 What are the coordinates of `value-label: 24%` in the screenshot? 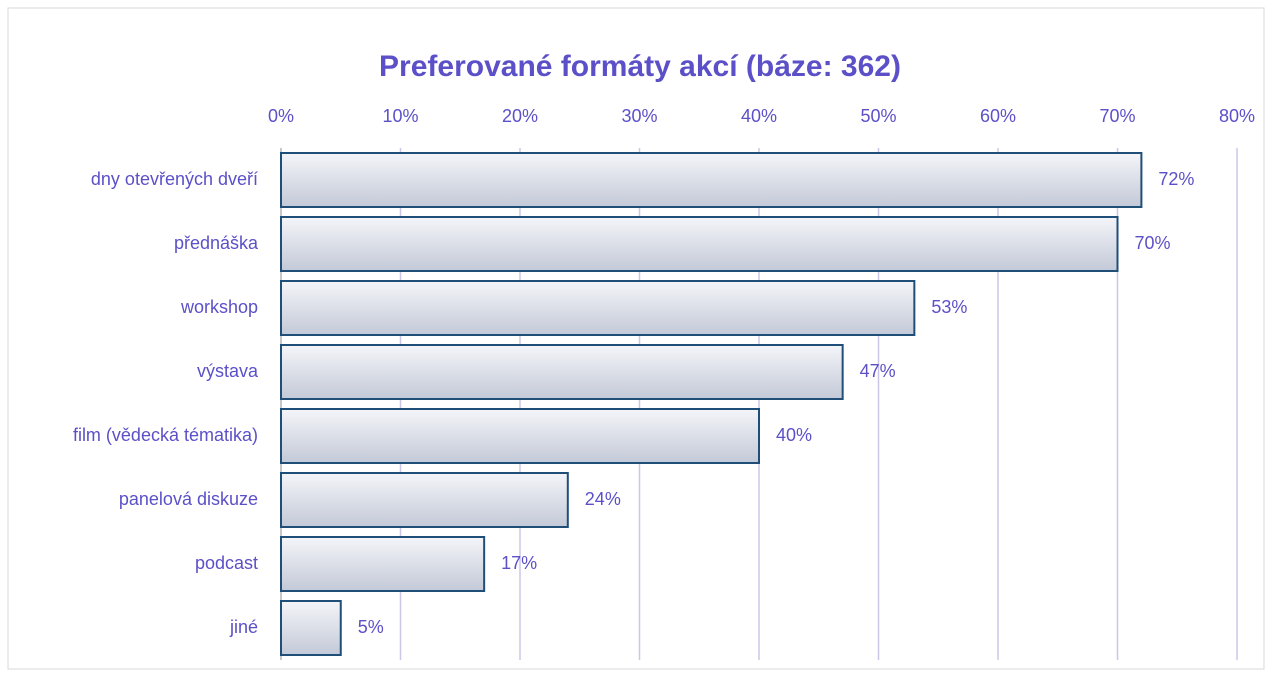 It's located at (603, 499).